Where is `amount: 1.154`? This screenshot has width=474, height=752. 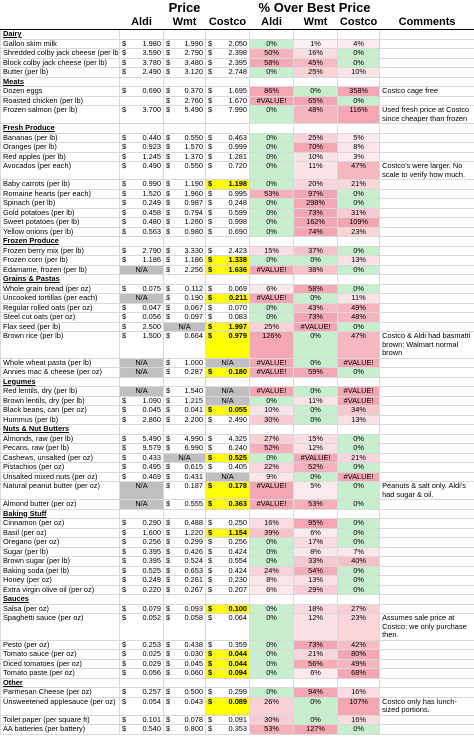
amount: 1.154 is located at coordinates (238, 532).